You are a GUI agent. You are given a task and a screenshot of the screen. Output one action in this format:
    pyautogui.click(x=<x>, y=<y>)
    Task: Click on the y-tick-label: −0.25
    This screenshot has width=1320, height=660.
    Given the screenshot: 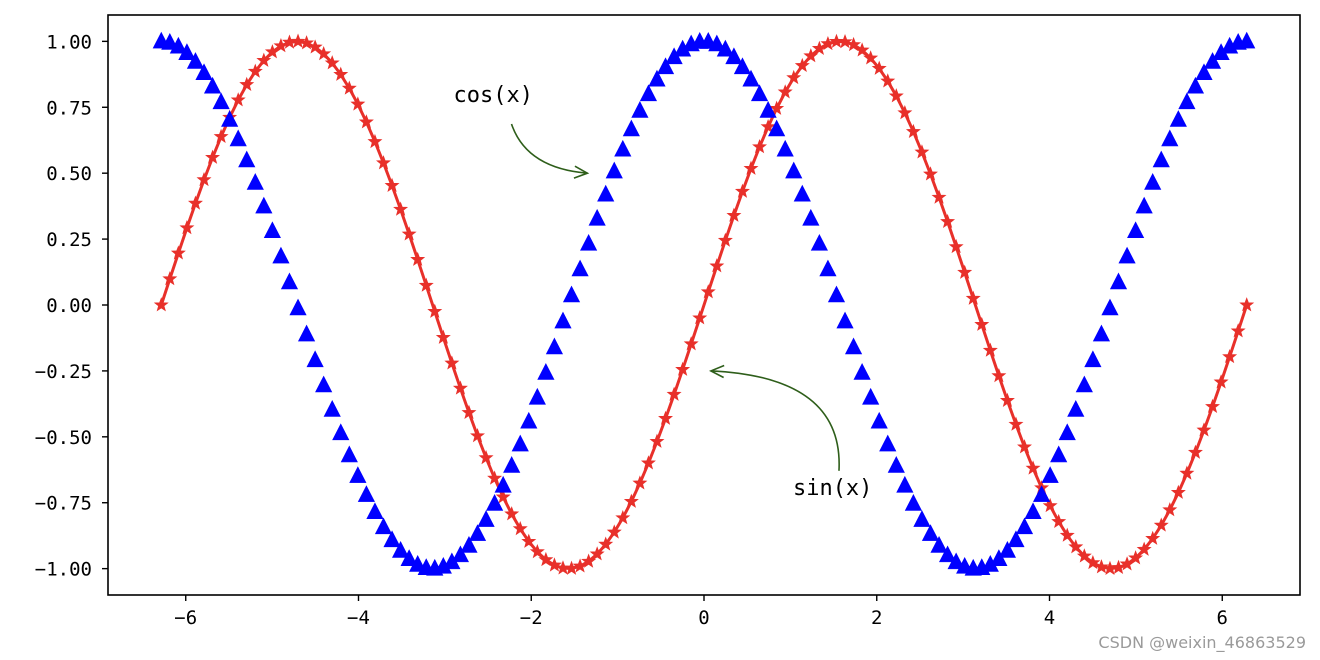 What is the action you would take?
    pyautogui.click(x=63, y=372)
    